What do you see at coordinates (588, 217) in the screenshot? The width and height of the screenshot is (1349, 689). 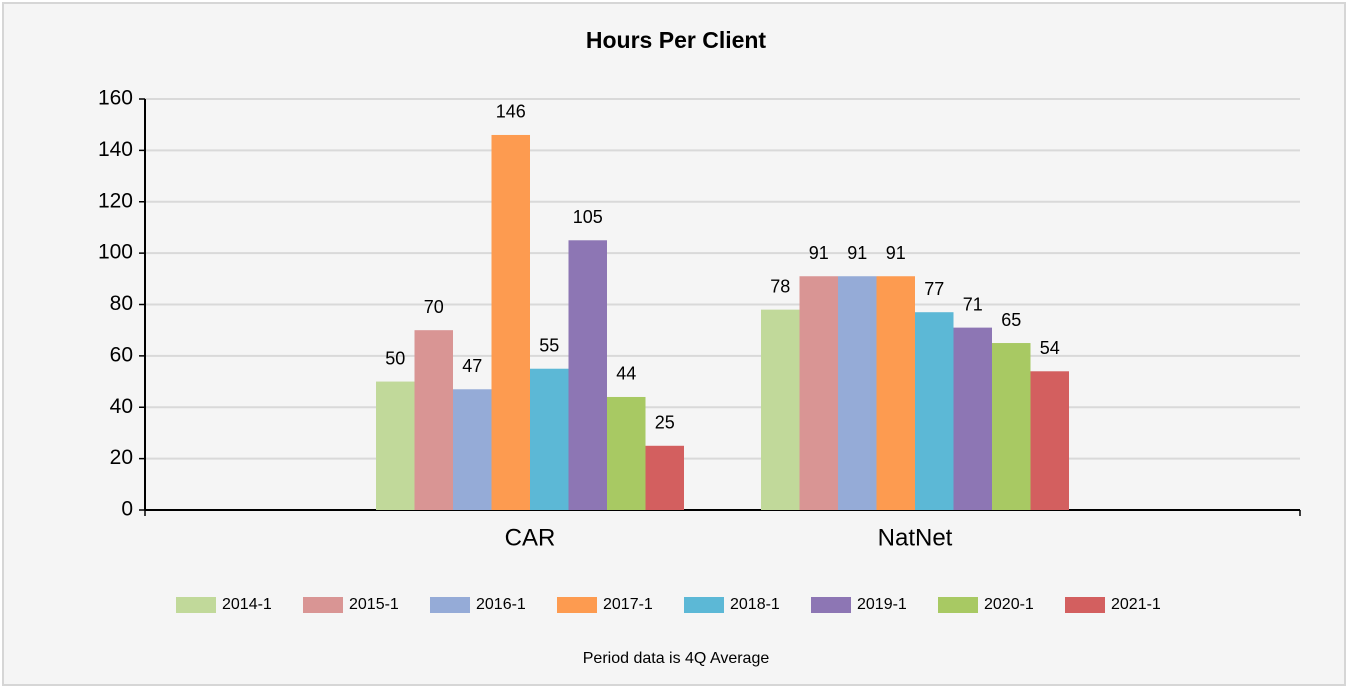 I see `data-label: 105` at bounding box center [588, 217].